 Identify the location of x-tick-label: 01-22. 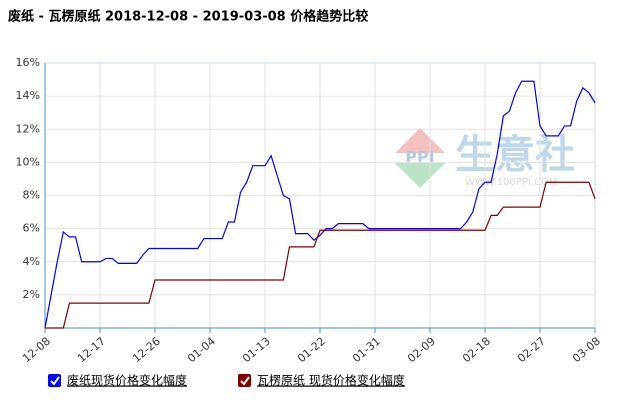
(311, 350).